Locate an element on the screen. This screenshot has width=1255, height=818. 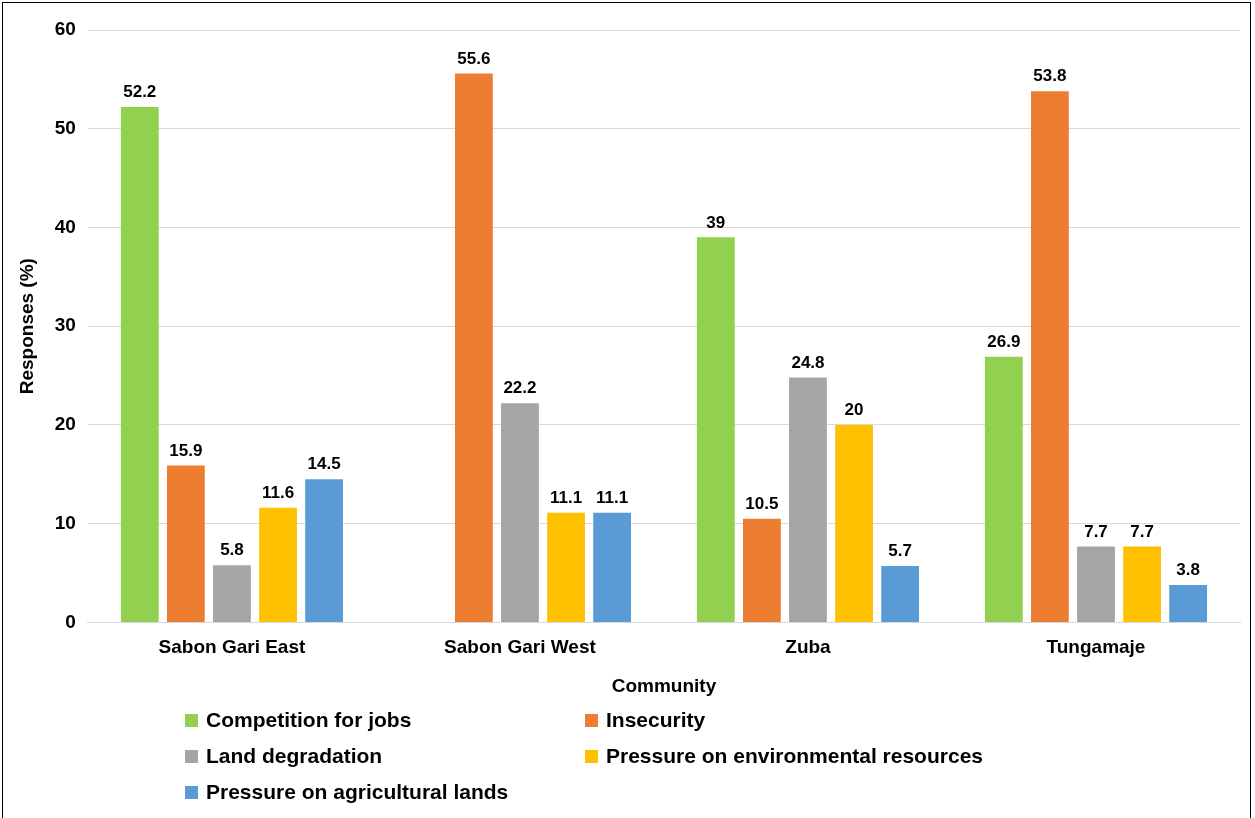
data-label: 55.6 is located at coordinates (474, 58).